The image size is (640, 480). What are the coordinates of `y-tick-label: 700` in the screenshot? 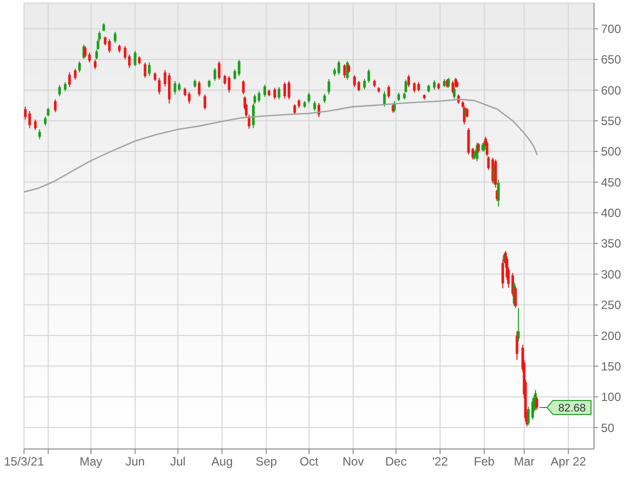 It's located at (611, 29).